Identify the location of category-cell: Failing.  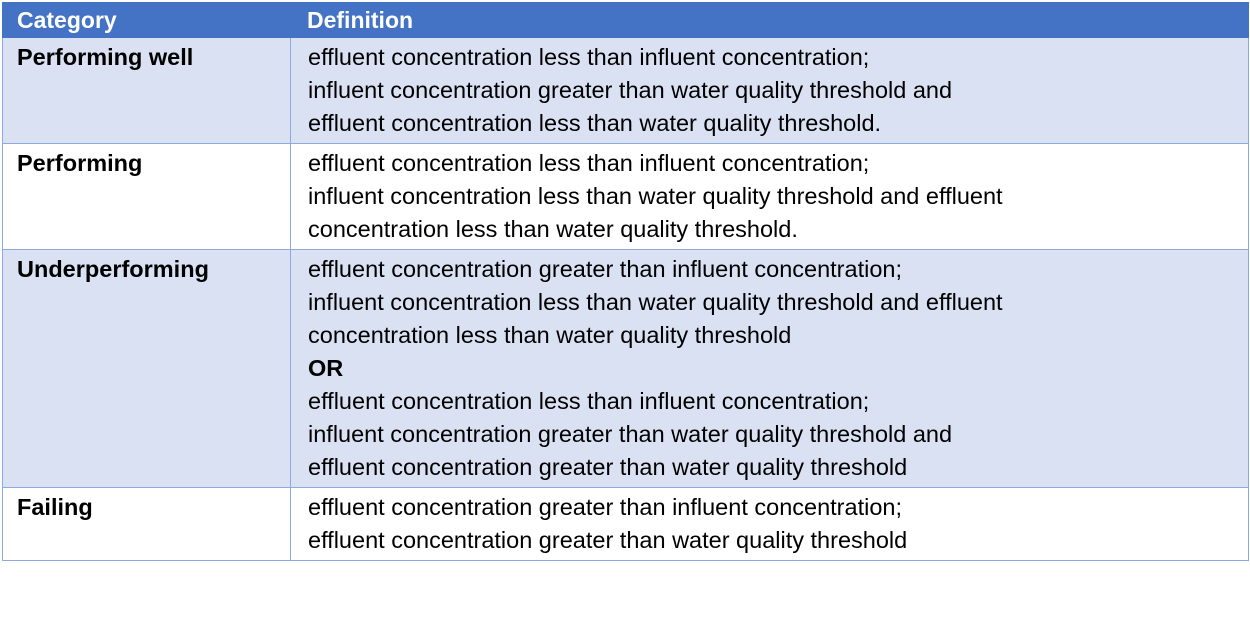
(146, 524).